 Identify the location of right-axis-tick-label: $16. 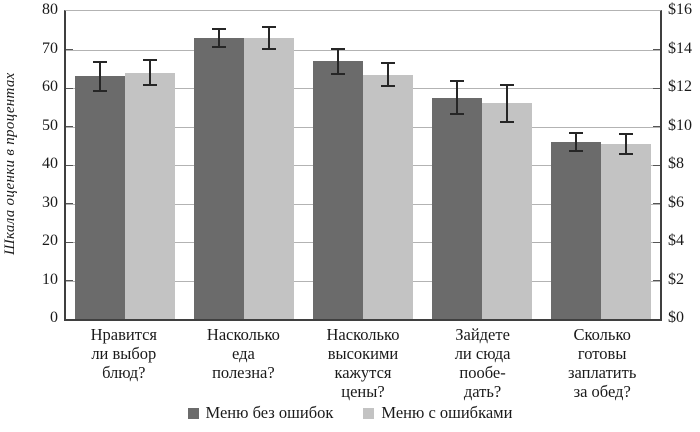
(680, 9).